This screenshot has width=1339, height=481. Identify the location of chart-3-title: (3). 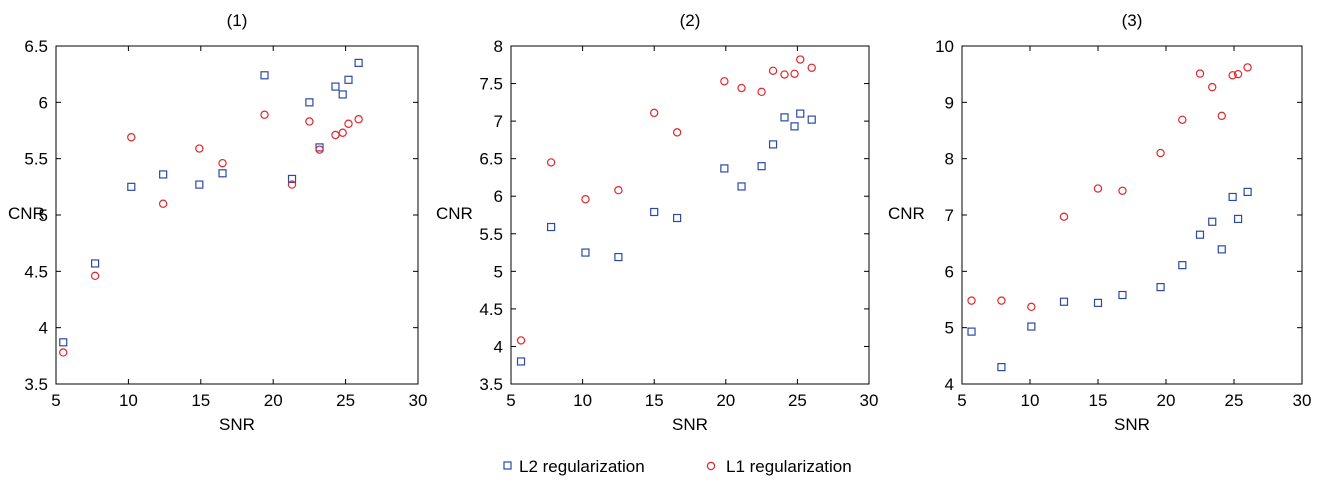
(1132, 20).